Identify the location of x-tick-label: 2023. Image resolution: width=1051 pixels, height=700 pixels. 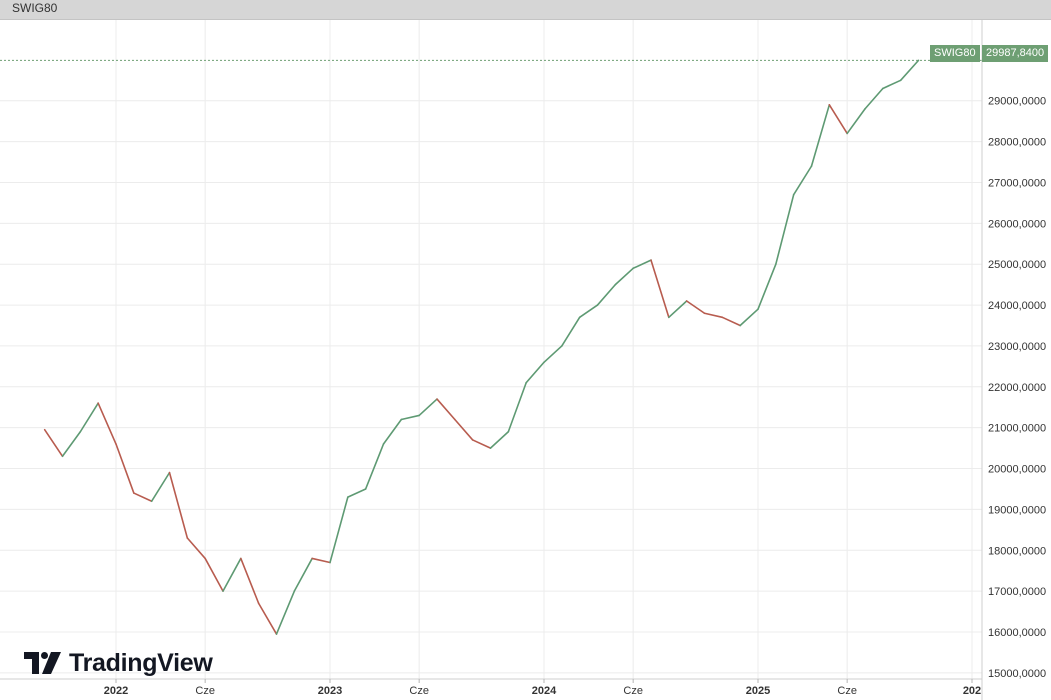
(330, 691).